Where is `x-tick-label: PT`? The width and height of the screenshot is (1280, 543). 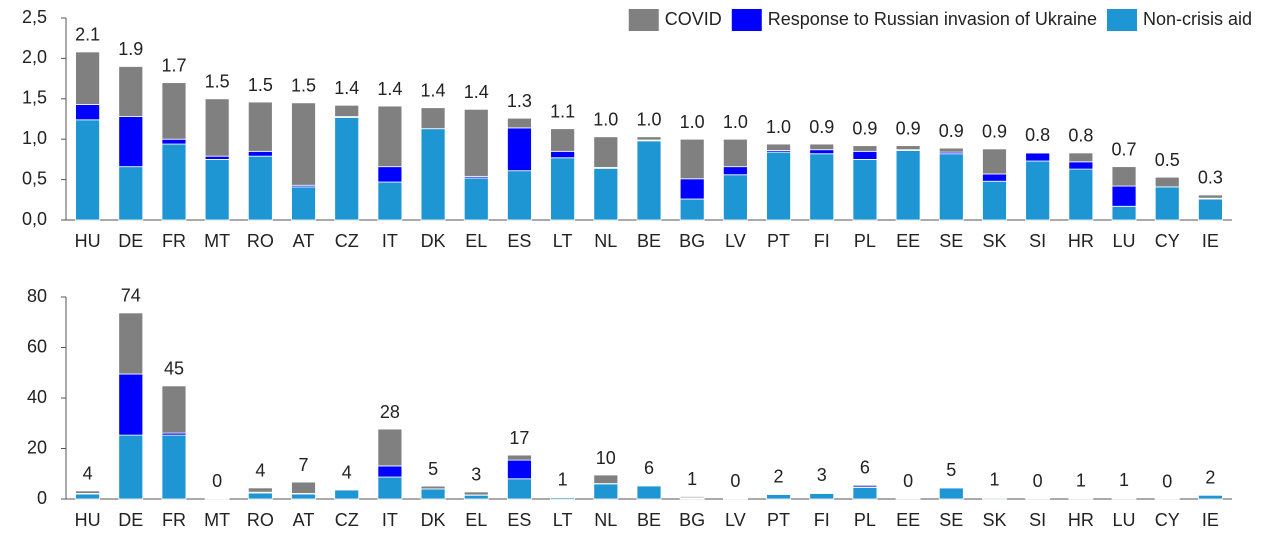
x-tick-label: PT is located at coordinates (778, 520).